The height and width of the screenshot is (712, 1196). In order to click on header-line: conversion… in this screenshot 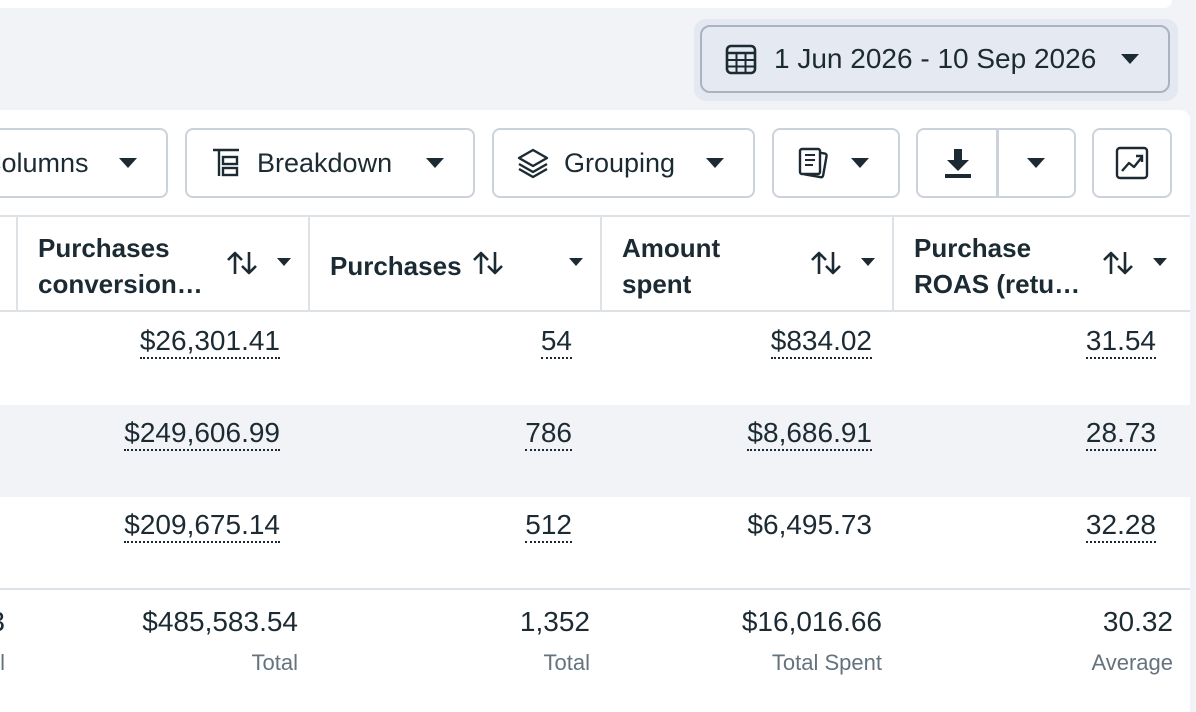, I will do `click(120, 284)`.